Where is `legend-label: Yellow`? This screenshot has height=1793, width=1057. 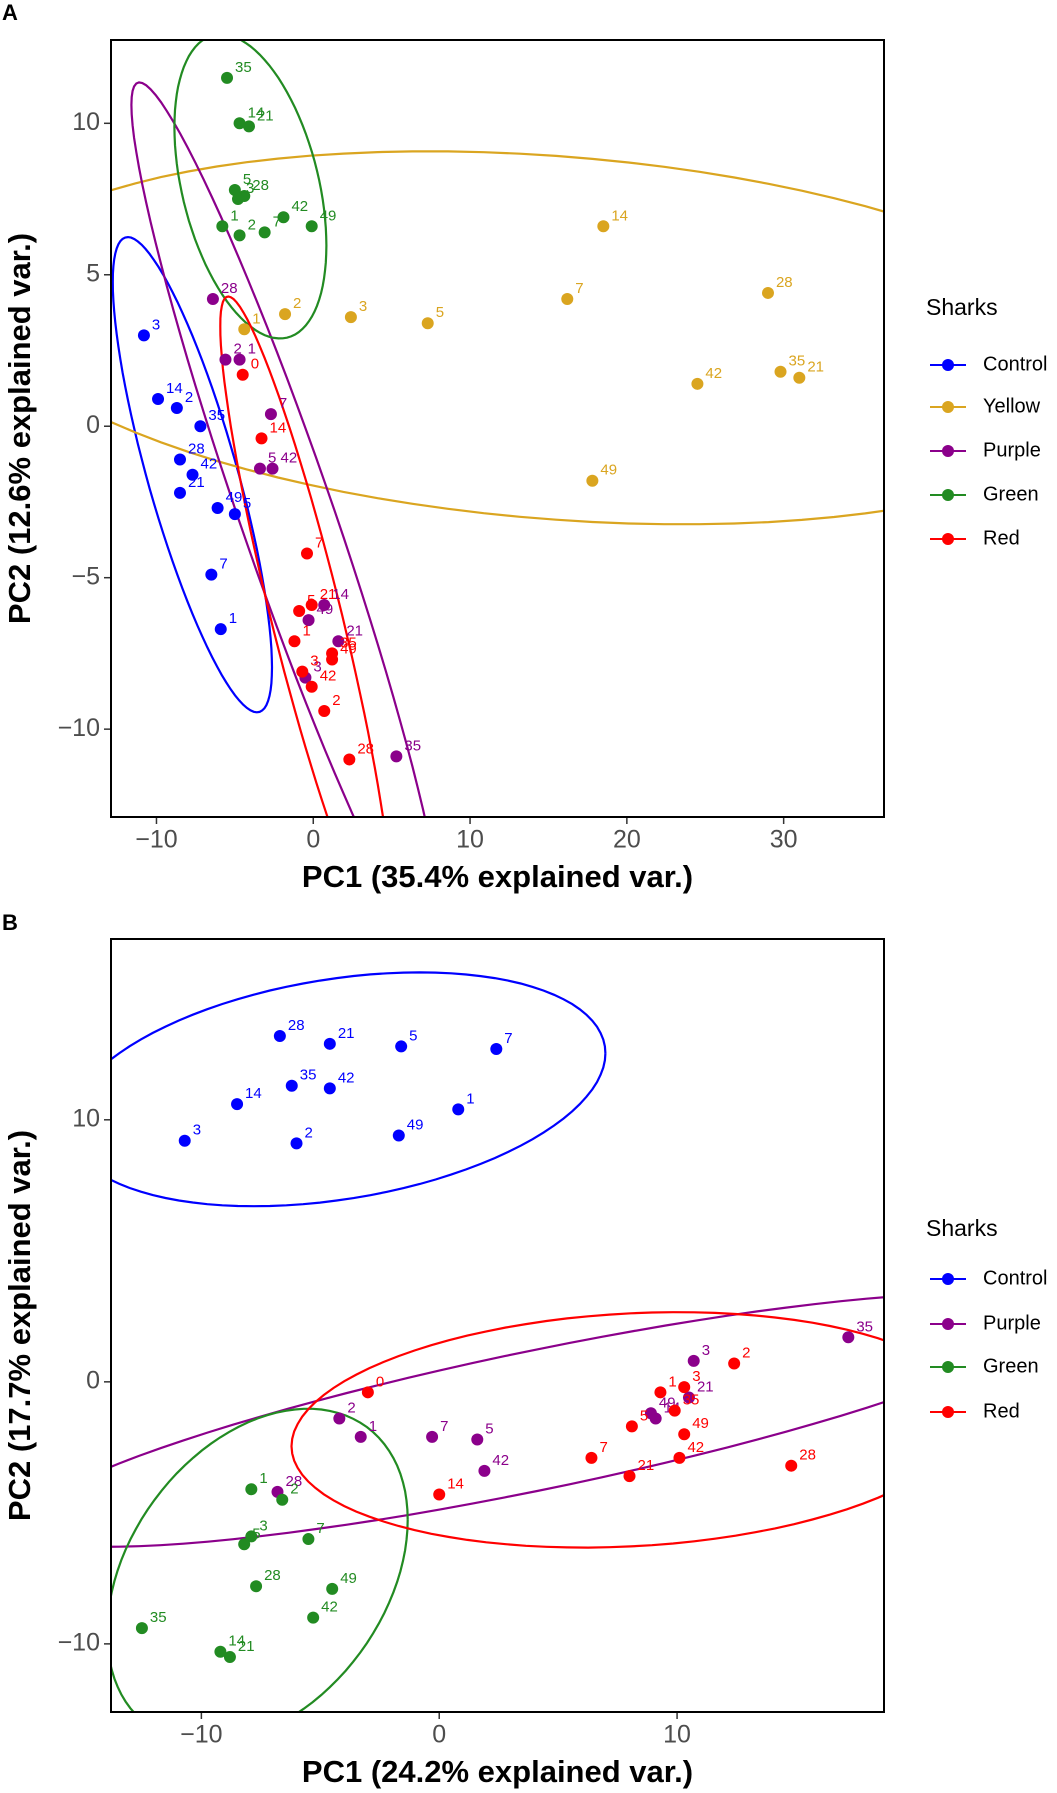 legend-label: Yellow is located at coordinates (1012, 406).